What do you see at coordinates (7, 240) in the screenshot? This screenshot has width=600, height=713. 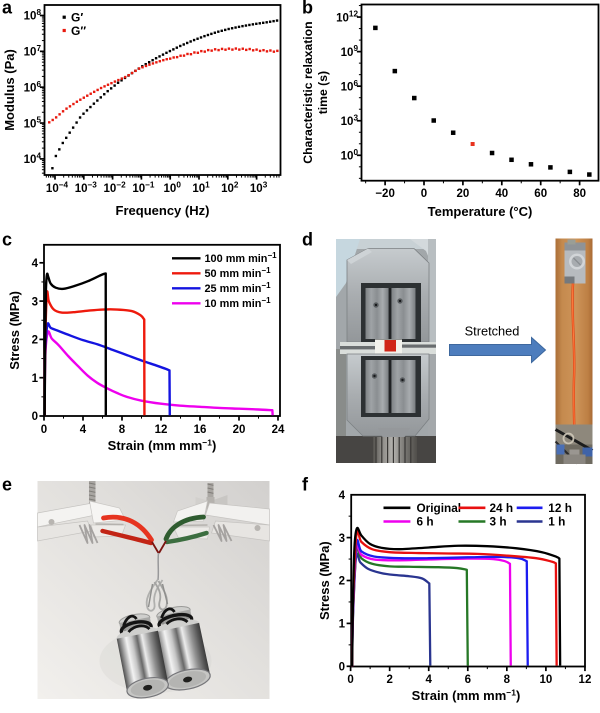 I see `svg-text: c` at bounding box center [7, 240].